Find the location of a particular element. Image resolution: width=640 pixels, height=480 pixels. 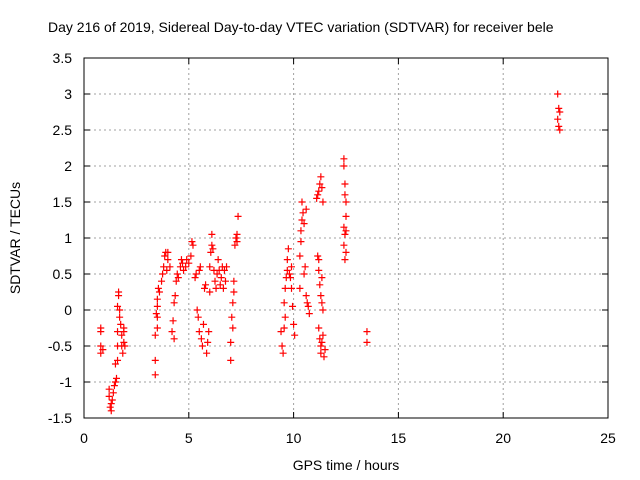

y-tick-label: -0.5 is located at coordinates (60, 346).